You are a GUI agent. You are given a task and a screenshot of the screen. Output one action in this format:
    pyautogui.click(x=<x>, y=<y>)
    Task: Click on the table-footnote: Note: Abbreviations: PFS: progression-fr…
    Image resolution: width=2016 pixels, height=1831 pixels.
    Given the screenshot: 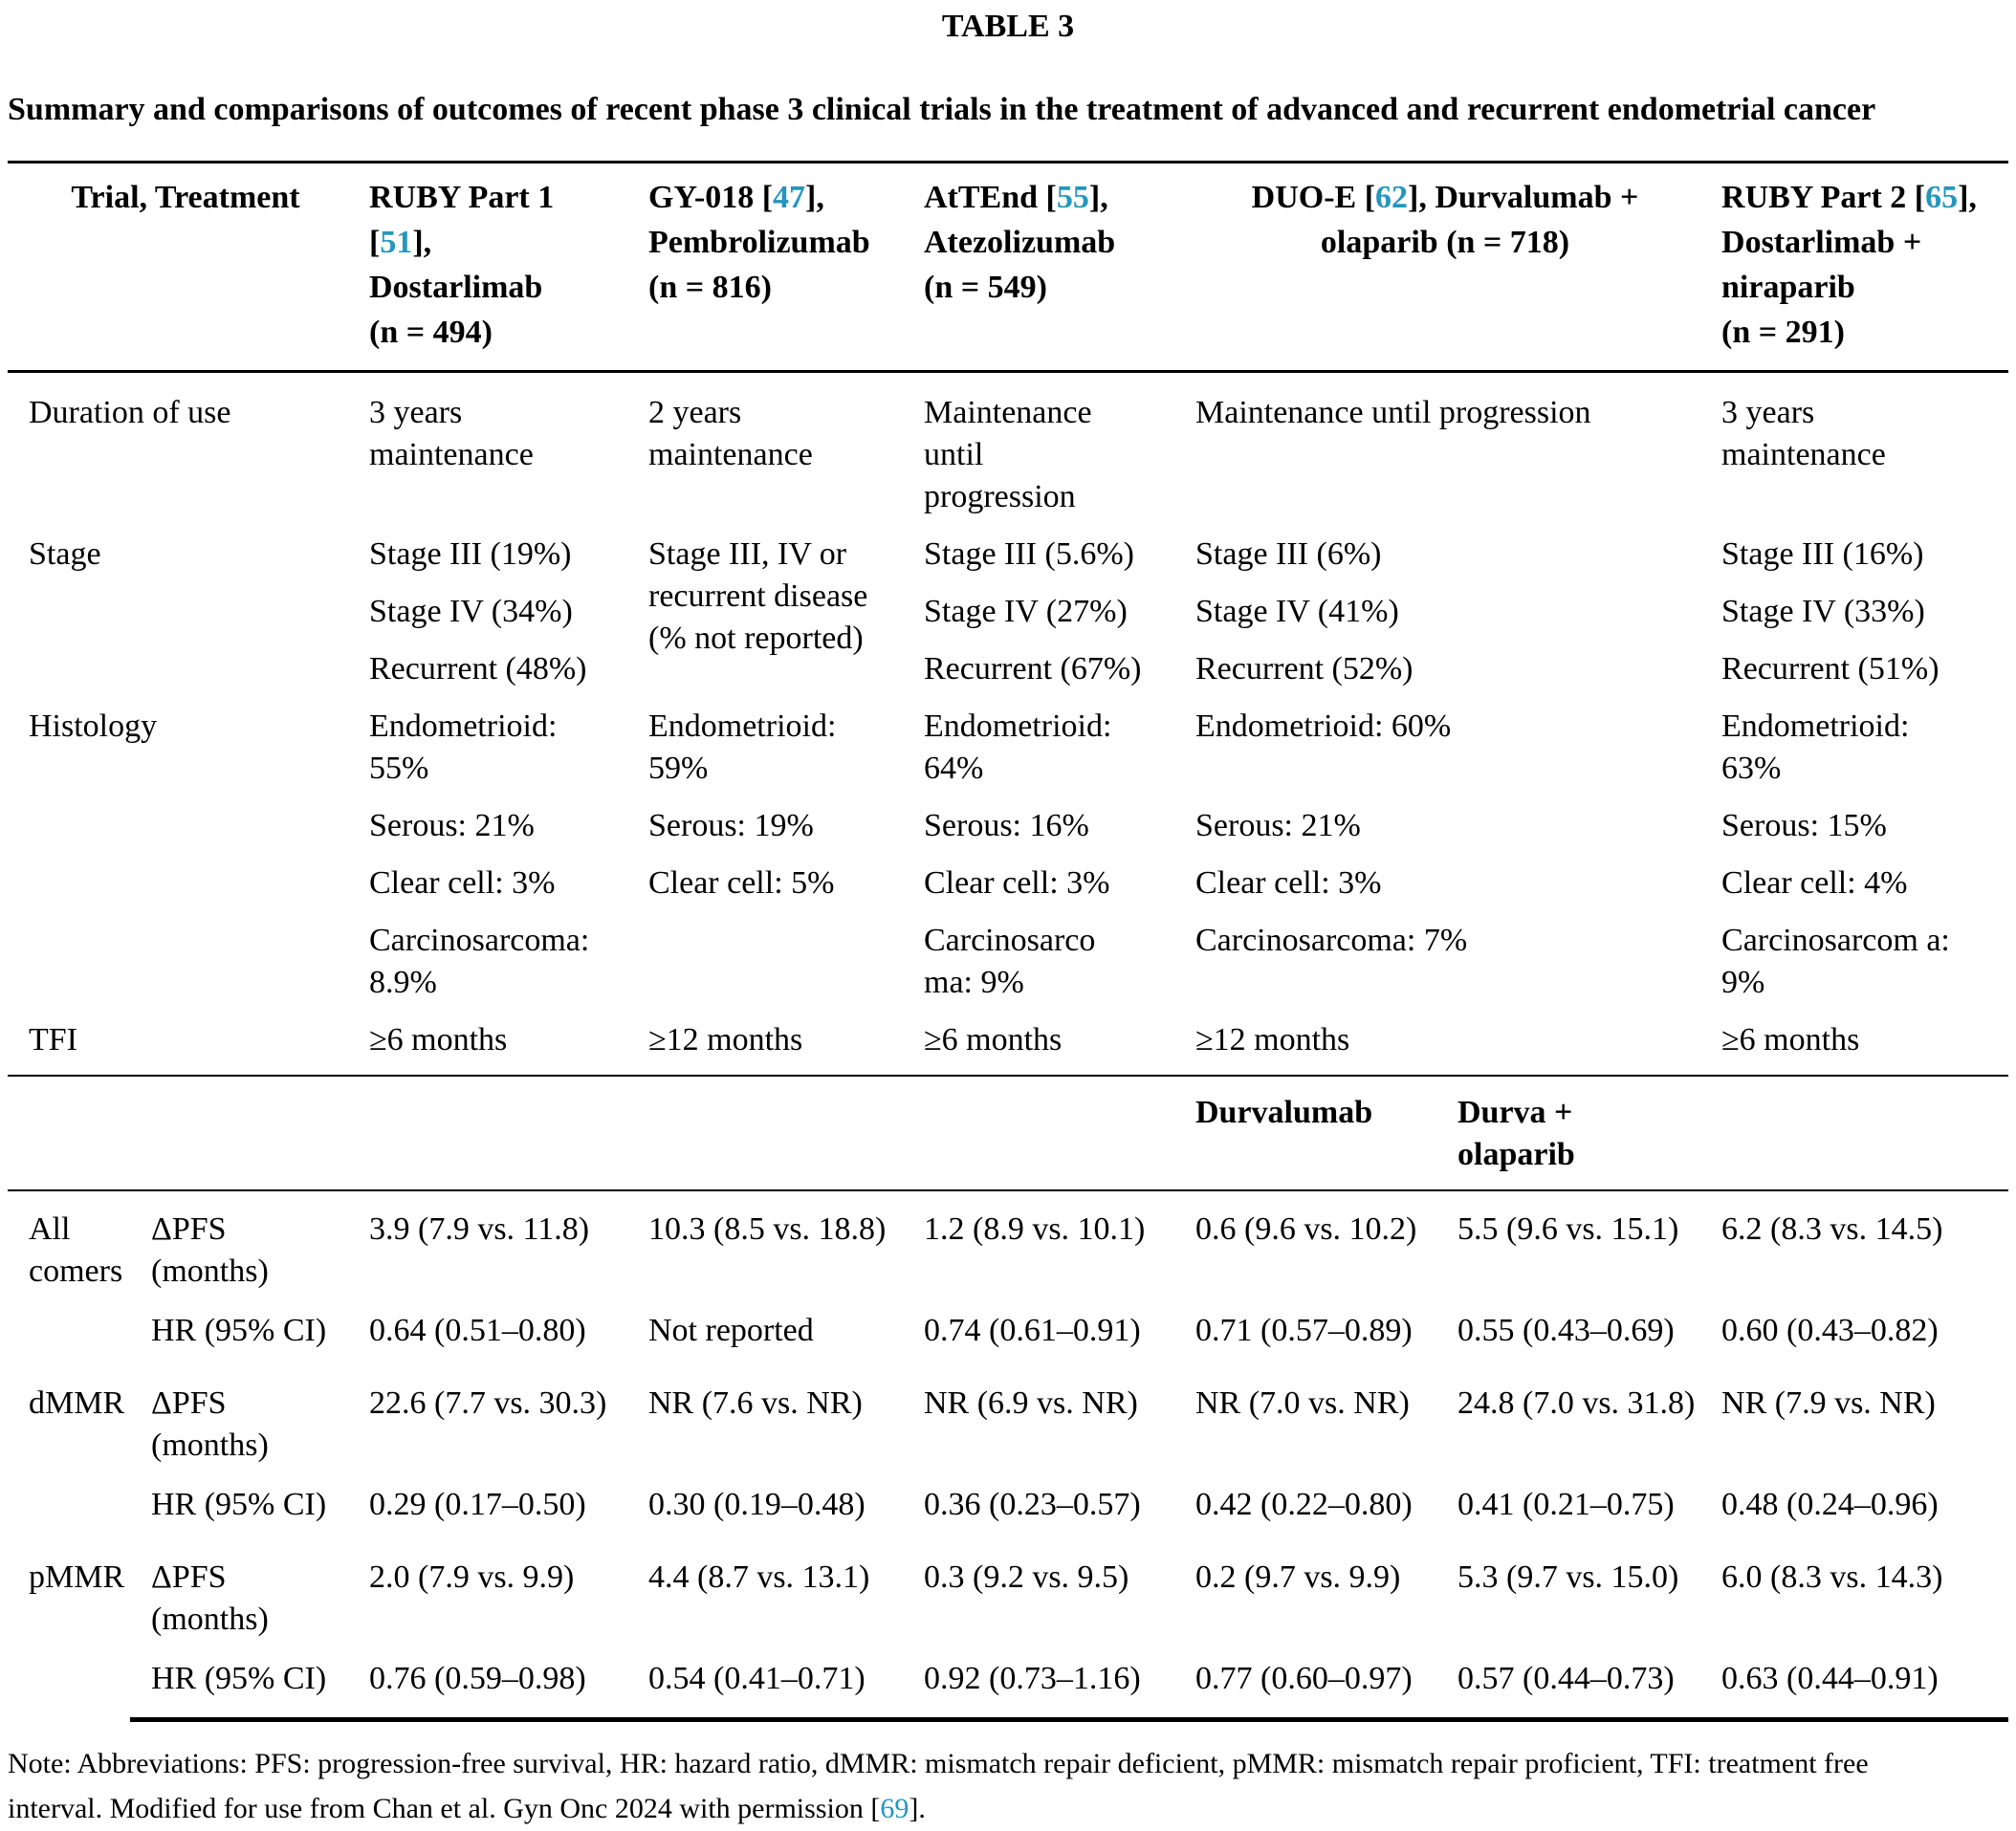 What is the action you would take?
    pyautogui.click(x=938, y=1786)
    